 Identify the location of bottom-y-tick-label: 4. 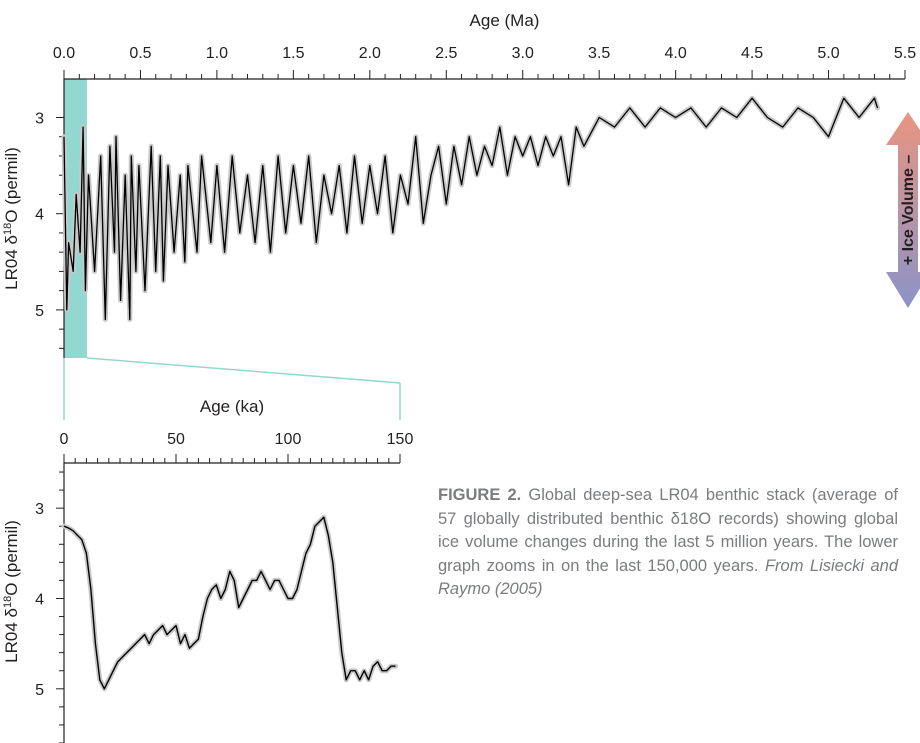
(39, 599).